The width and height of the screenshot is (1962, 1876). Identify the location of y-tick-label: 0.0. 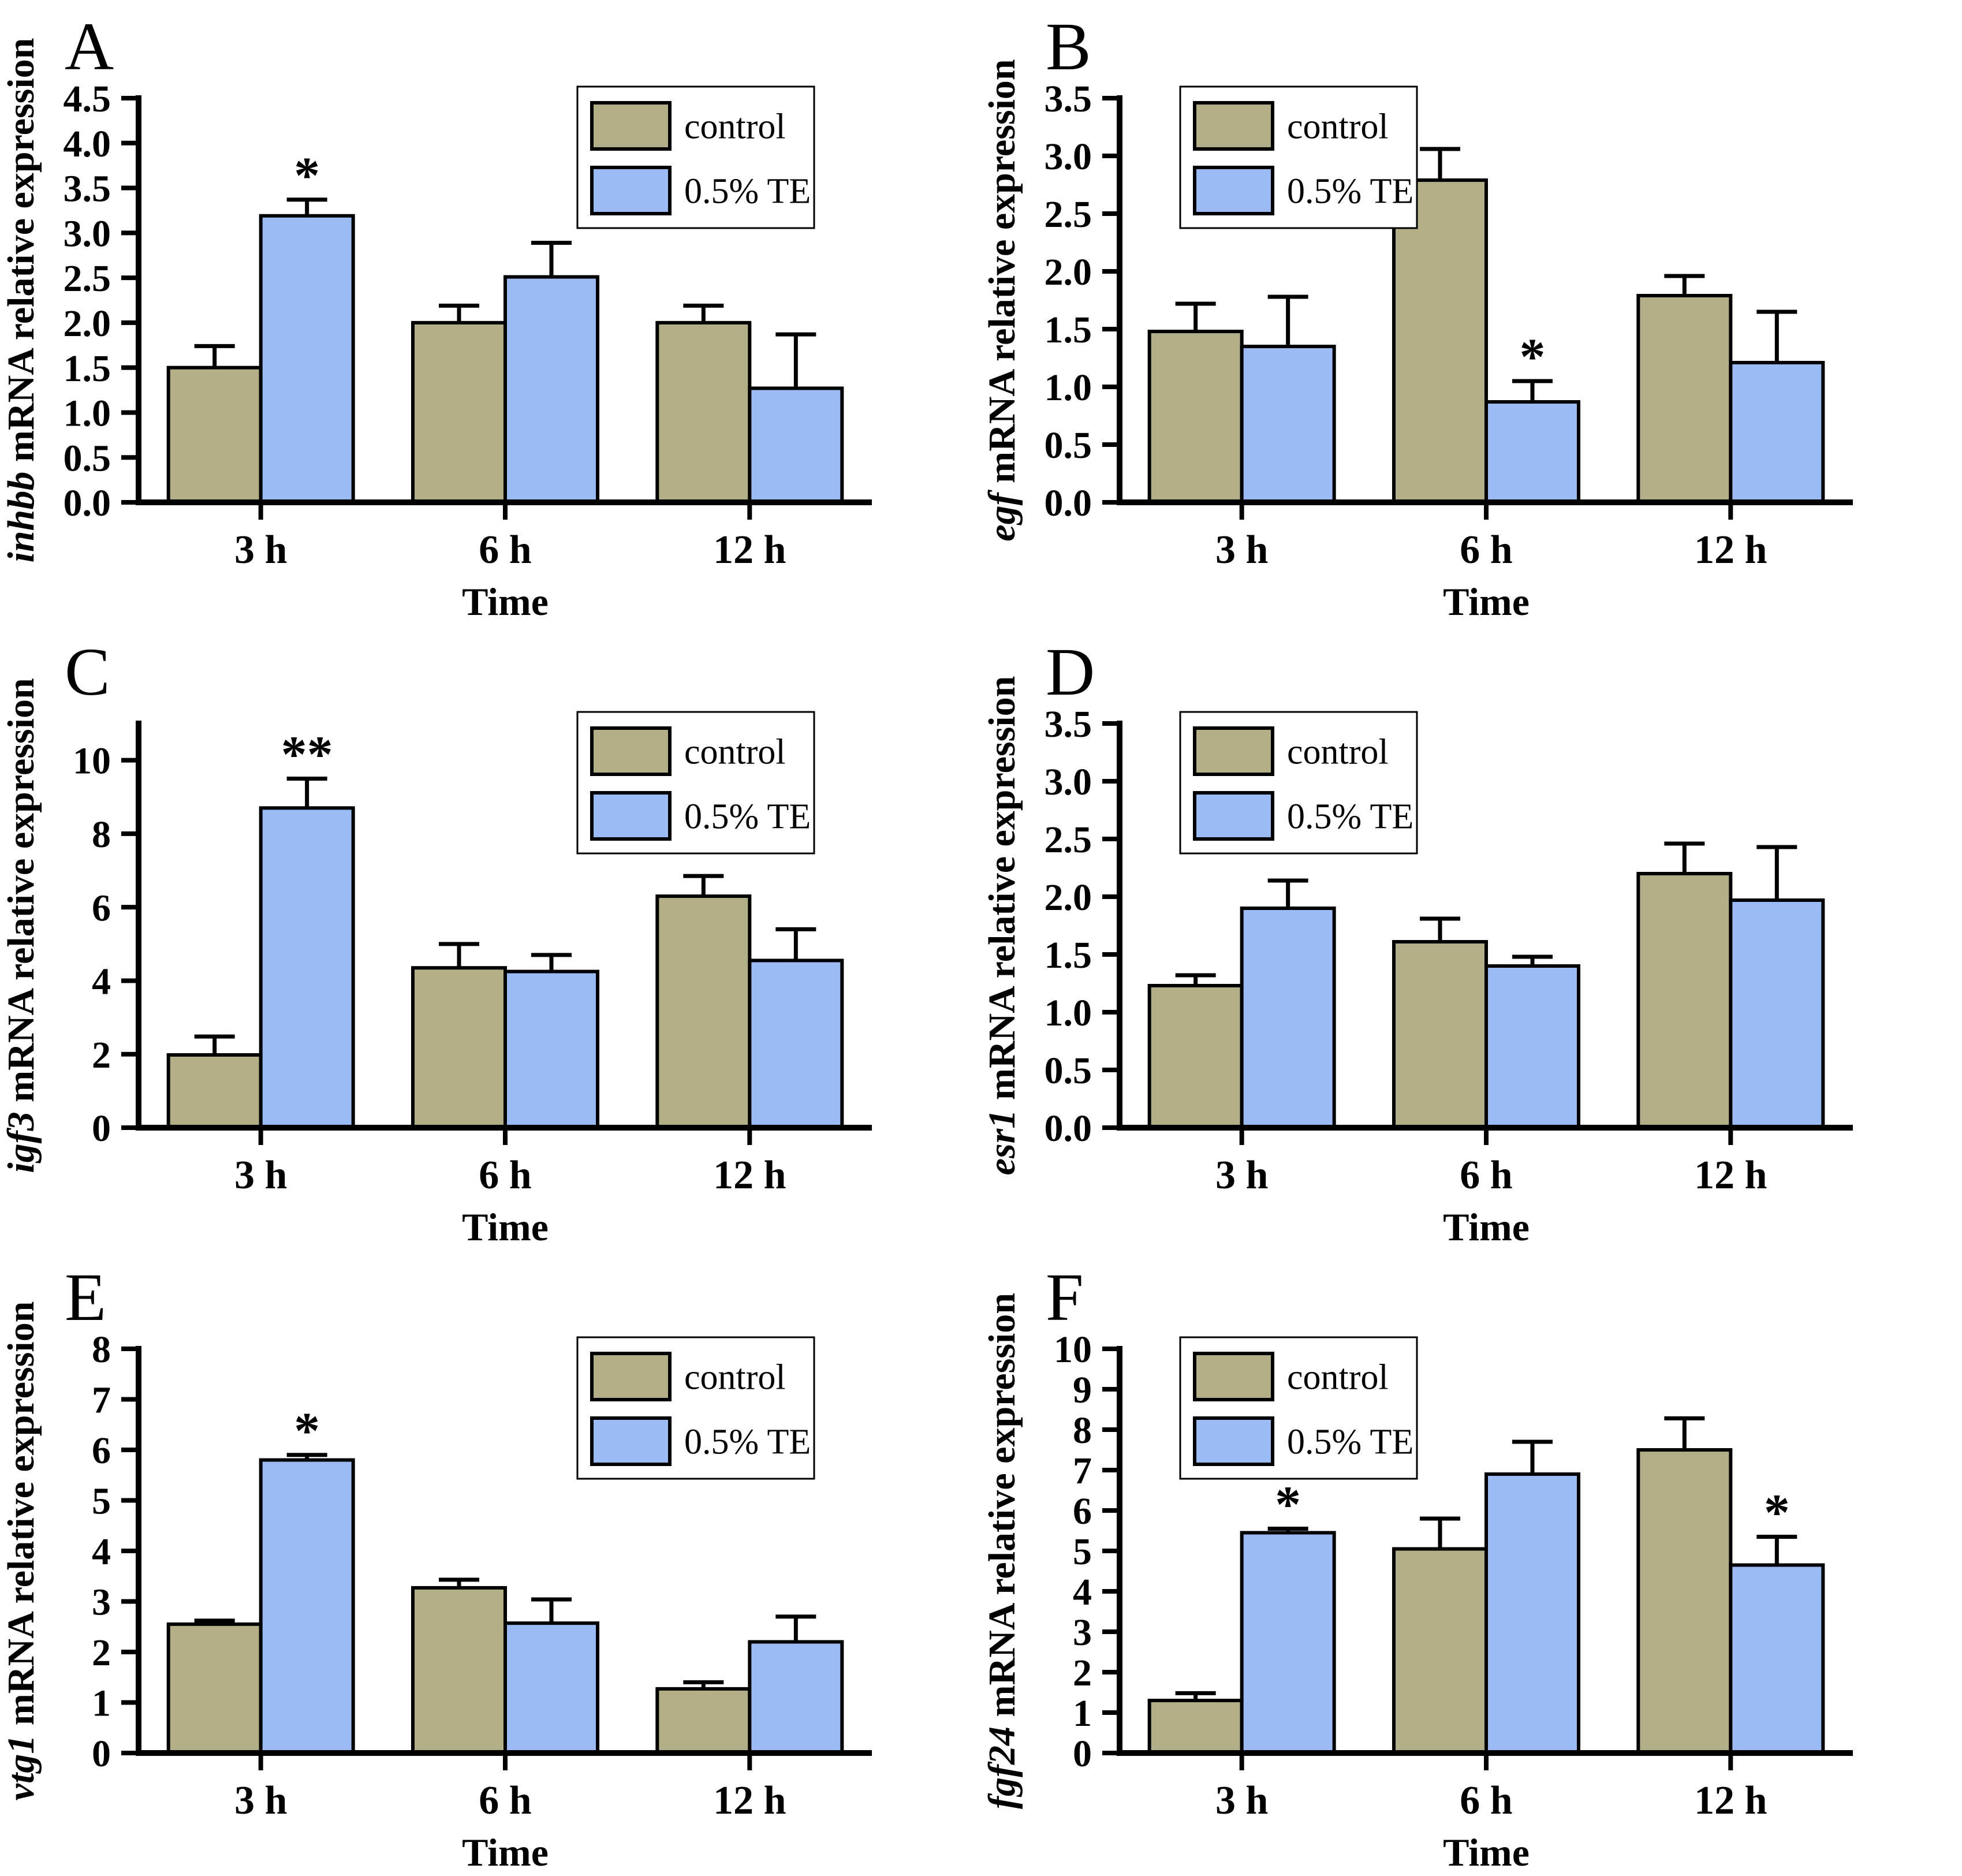
(87, 503).